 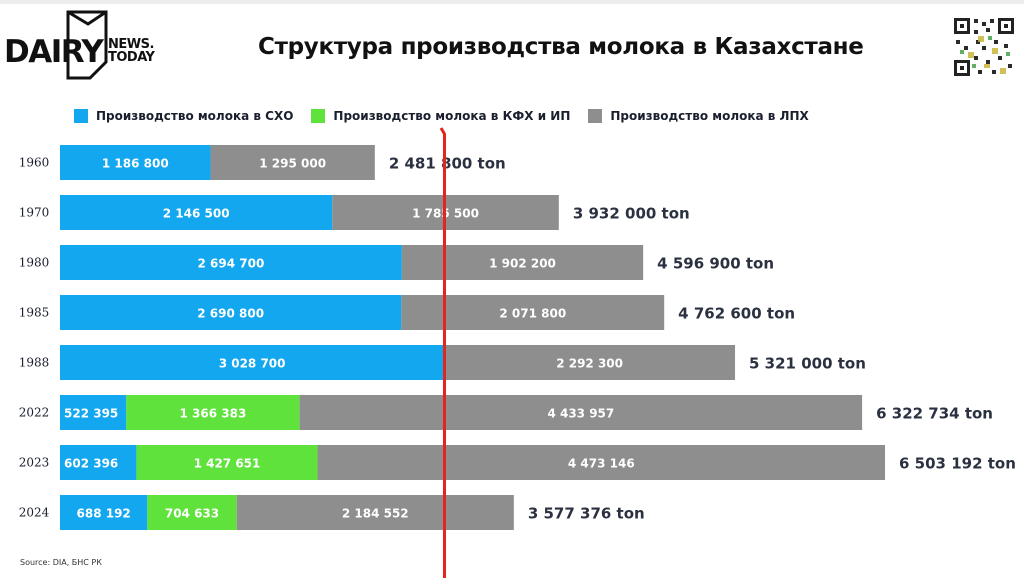 I want to click on total-label-1980: 4 596 900 ton, so click(x=715, y=264).